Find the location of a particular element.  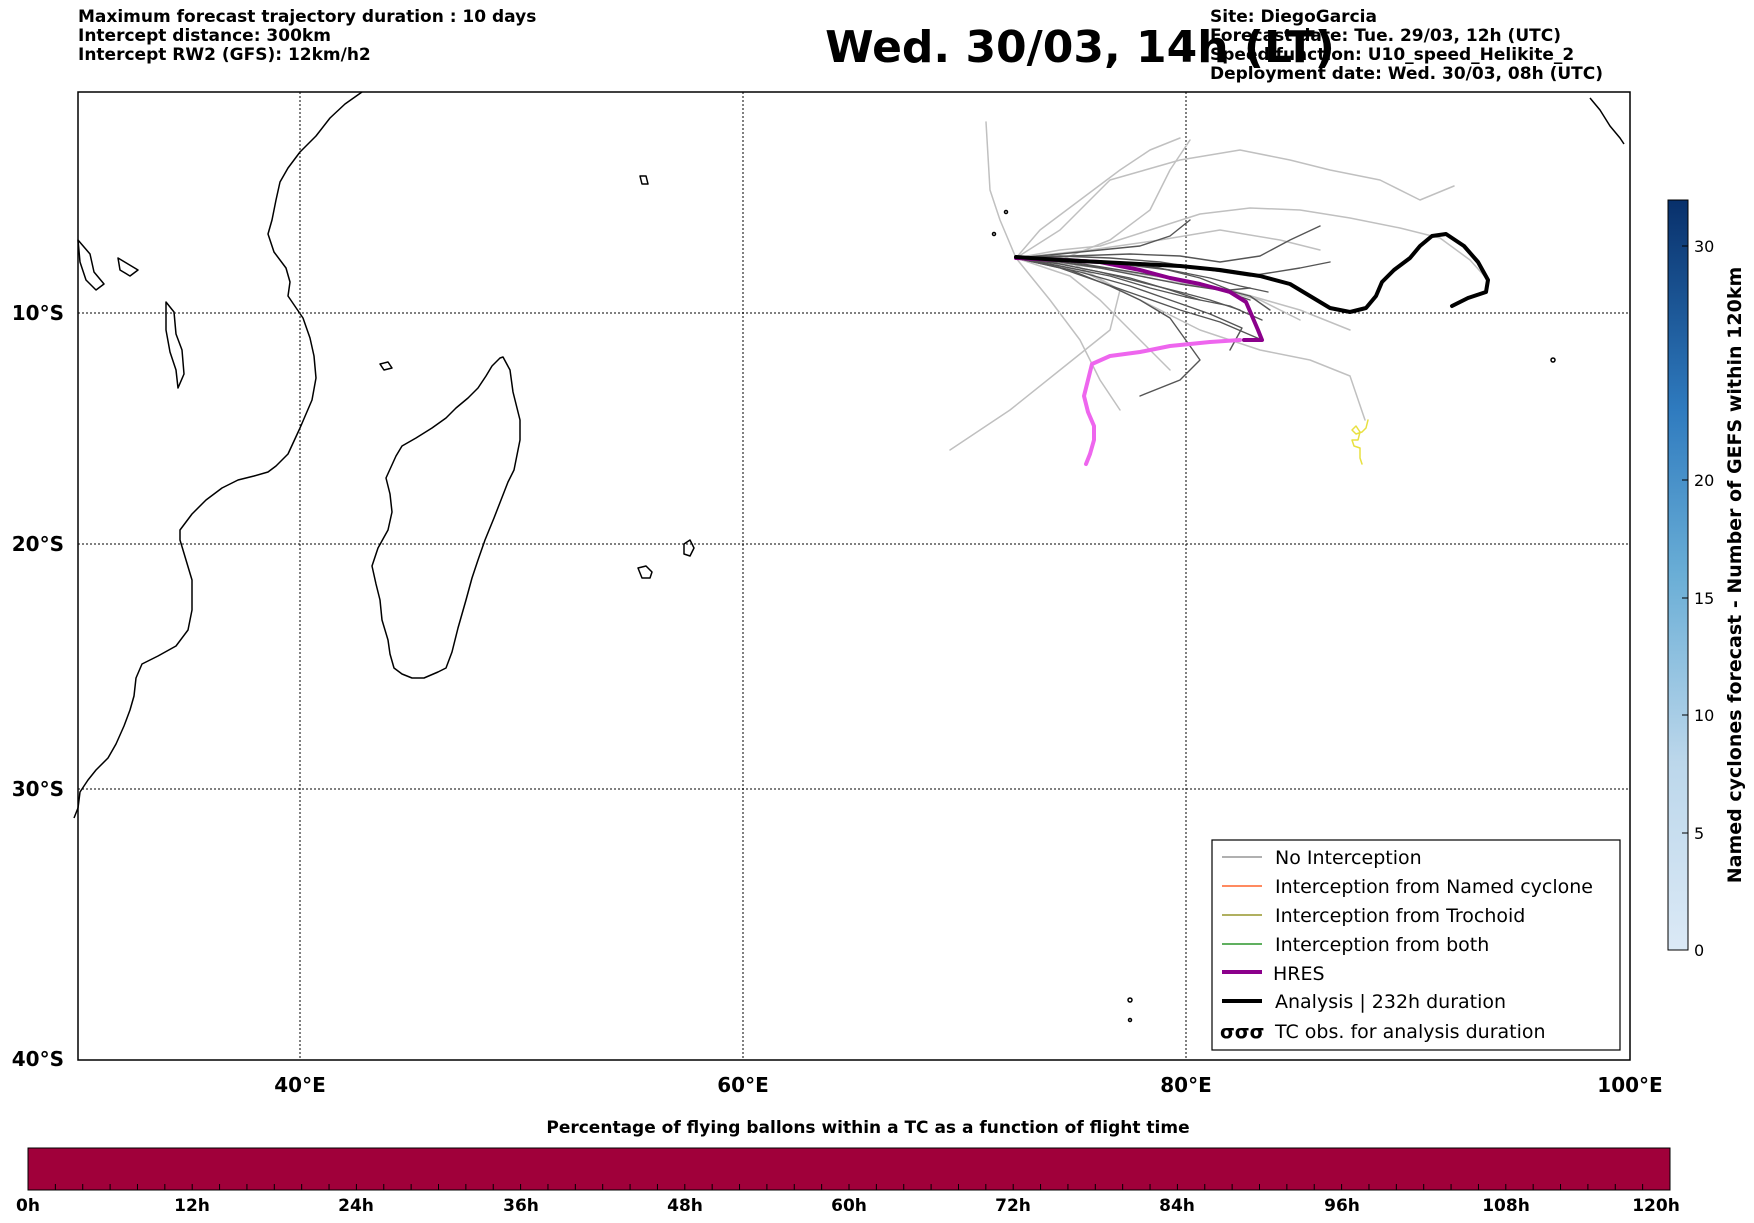

legend-label: Interception from Trochoid is located at coordinates (1400, 916).